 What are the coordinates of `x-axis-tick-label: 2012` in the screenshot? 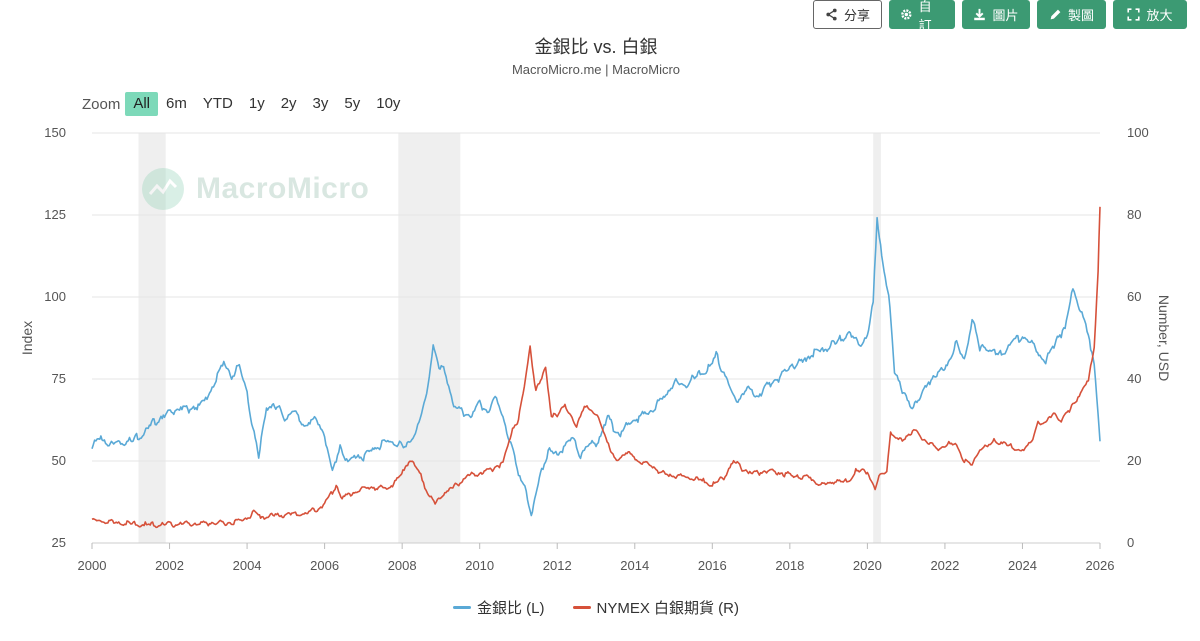 It's located at (557, 565).